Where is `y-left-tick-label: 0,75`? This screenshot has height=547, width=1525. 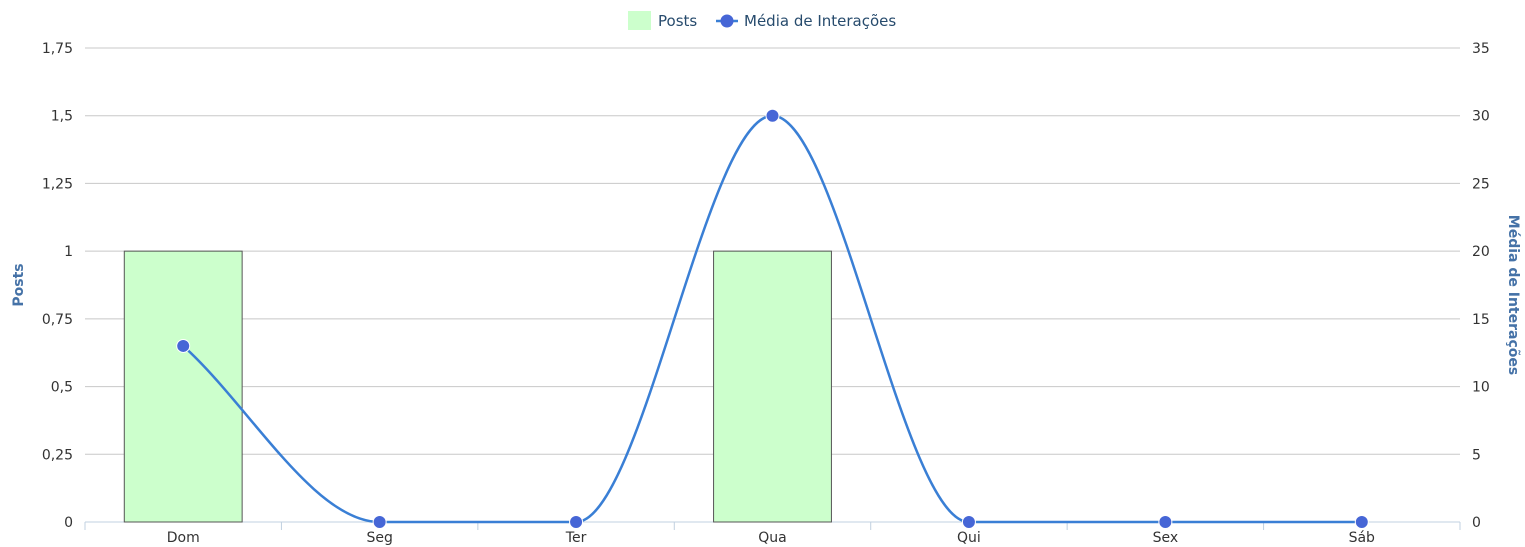 y-left-tick-label: 0,75 is located at coordinates (57, 320).